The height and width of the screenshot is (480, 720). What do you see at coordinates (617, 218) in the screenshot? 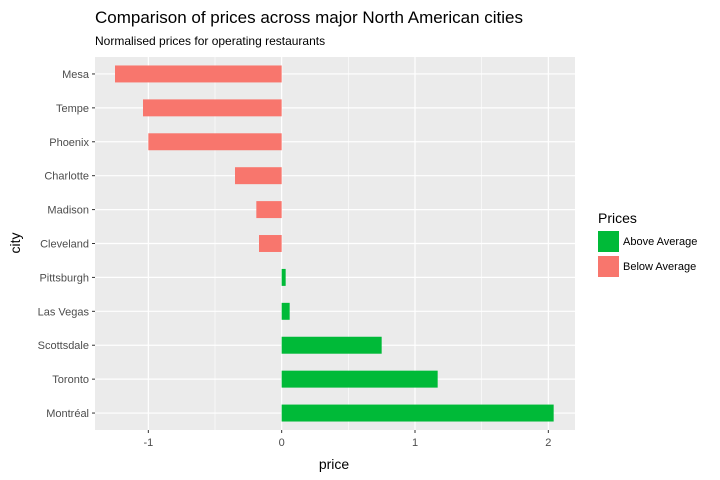
I see `legend-title: Prices` at bounding box center [617, 218].